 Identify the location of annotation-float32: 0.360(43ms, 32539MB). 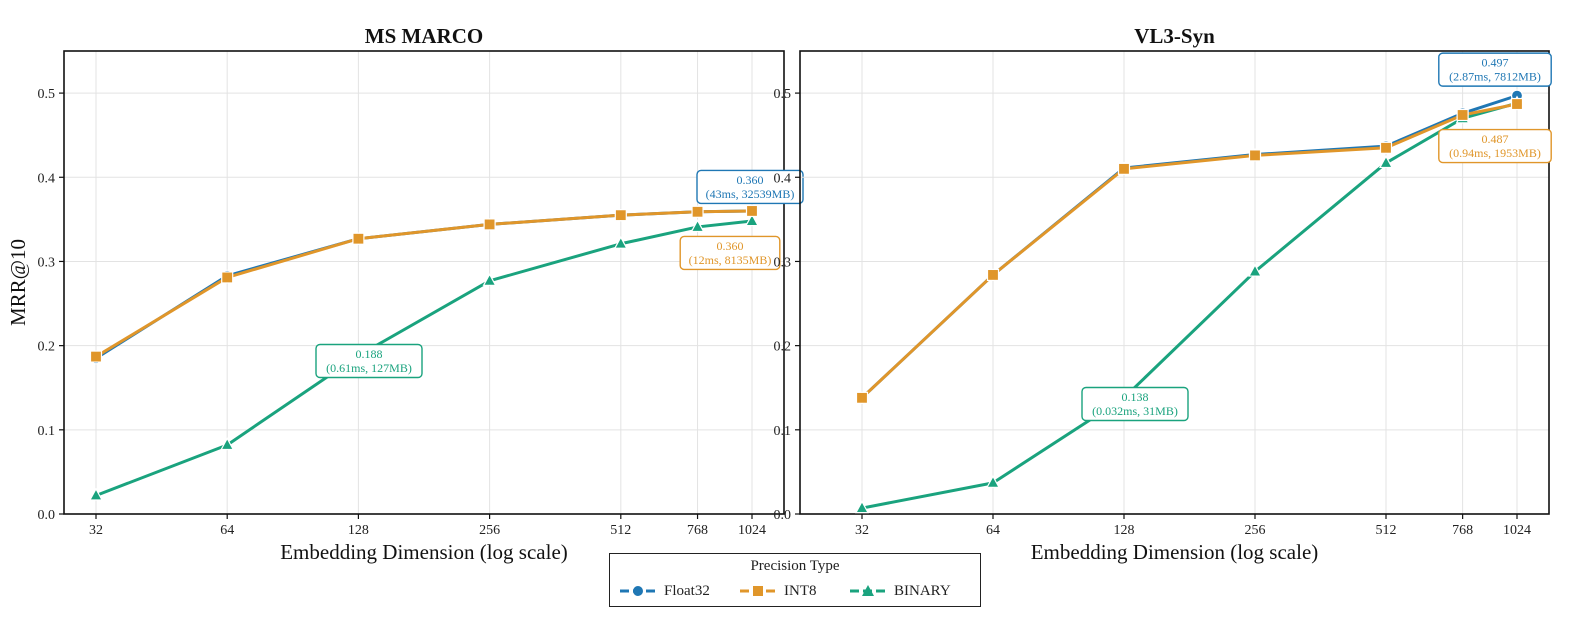
(750, 187).